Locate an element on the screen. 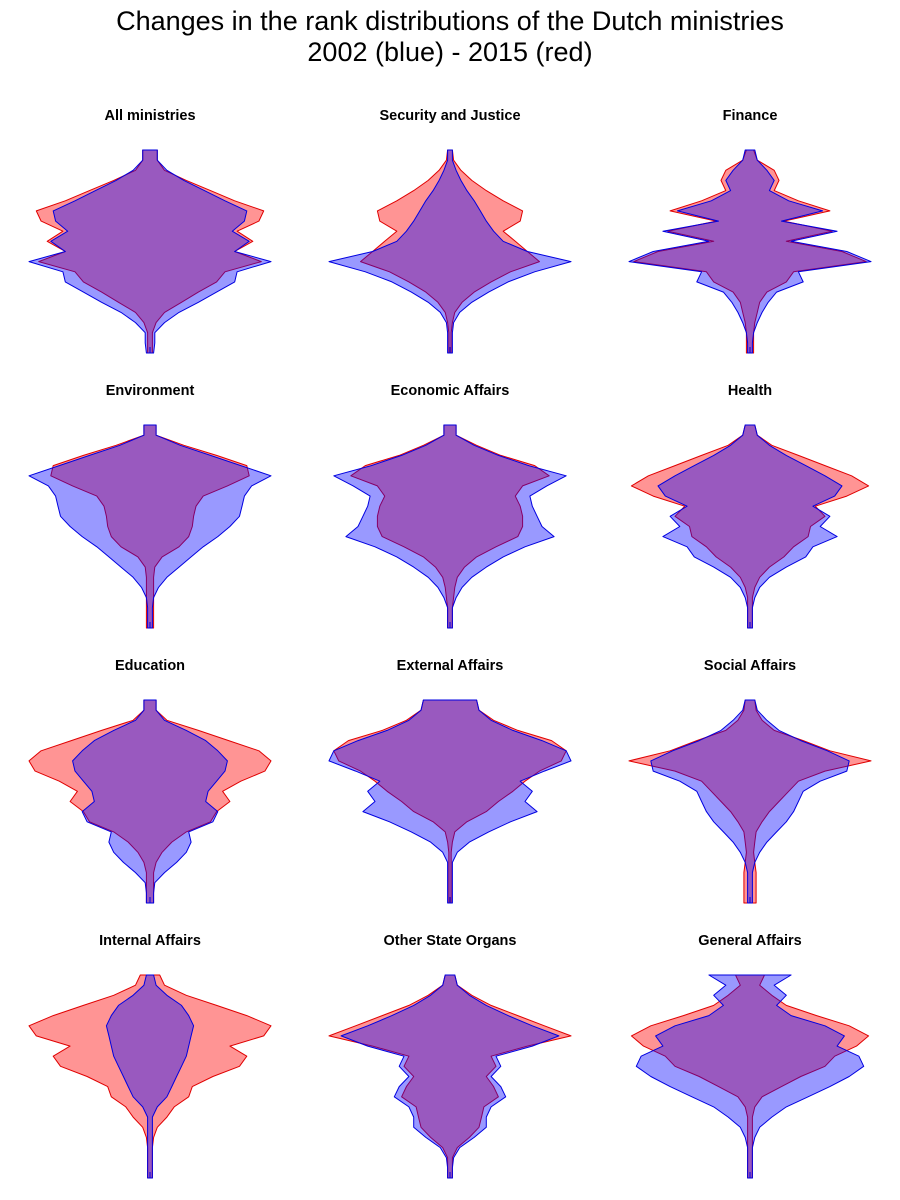 This screenshot has height=1200, width=900. panel-all-ministries: All ministries is located at coordinates (150, 177).